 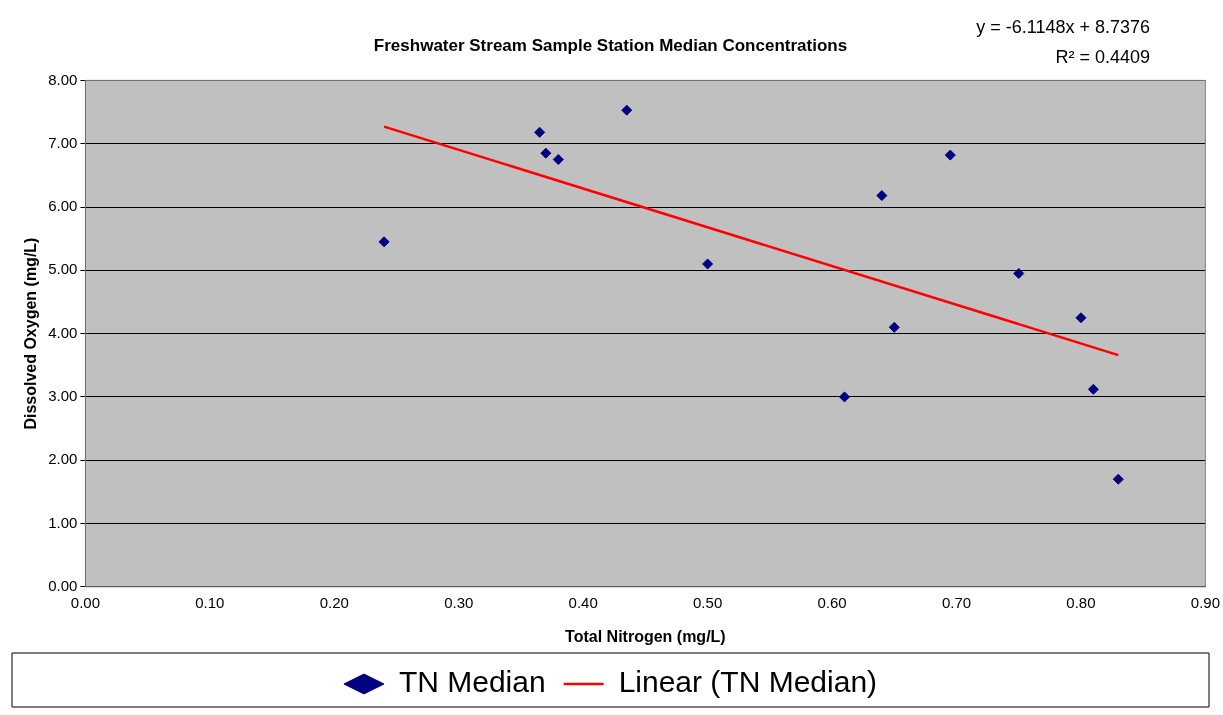 I want to click on x-axis-title: Total Nitrogen (mg/L), so click(x=645, y=636).